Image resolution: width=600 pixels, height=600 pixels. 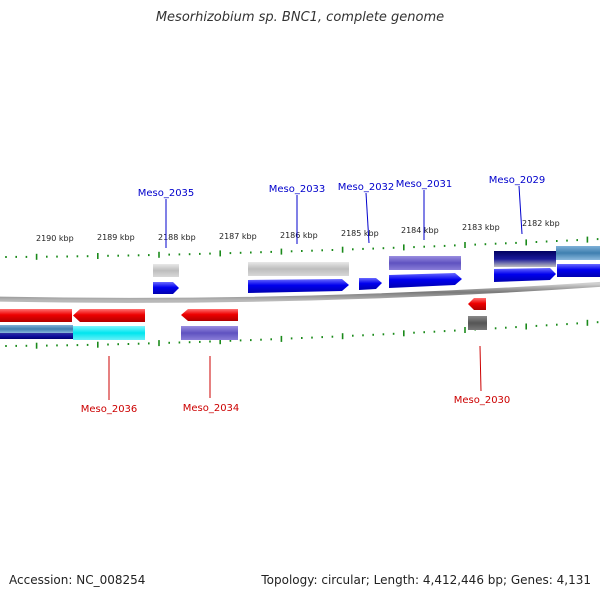 What do you see at coordinates (541, 223) in the screenshot?
I see `scale-label: 2182 kbp` at bounding box center [541, 223].